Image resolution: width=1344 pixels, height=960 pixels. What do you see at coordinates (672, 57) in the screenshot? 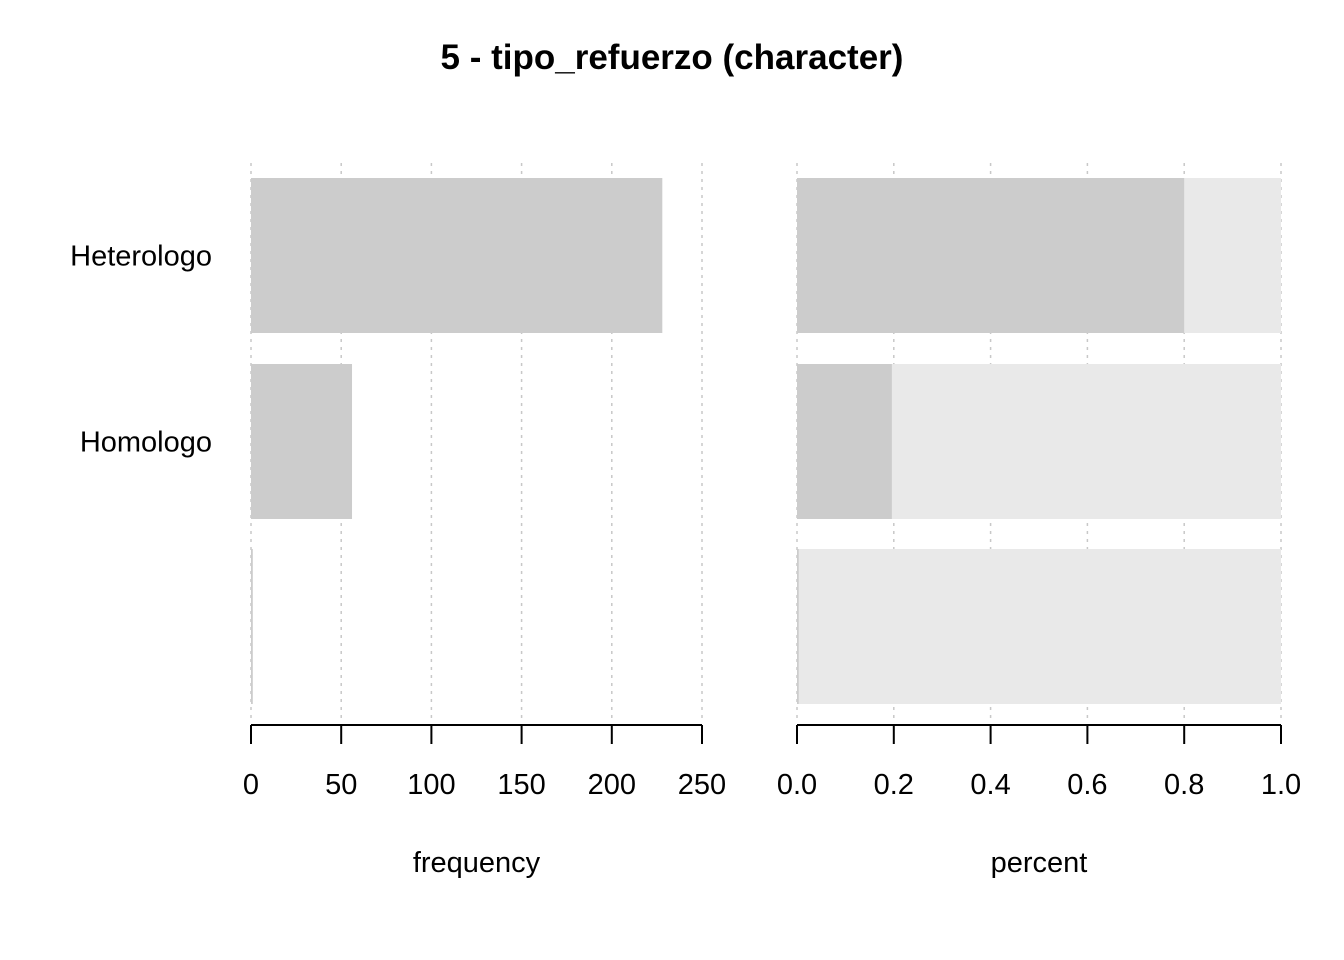
I see `chart-title: 5 - tipo_refuerzo (character)` at bounding box center [672, 57].